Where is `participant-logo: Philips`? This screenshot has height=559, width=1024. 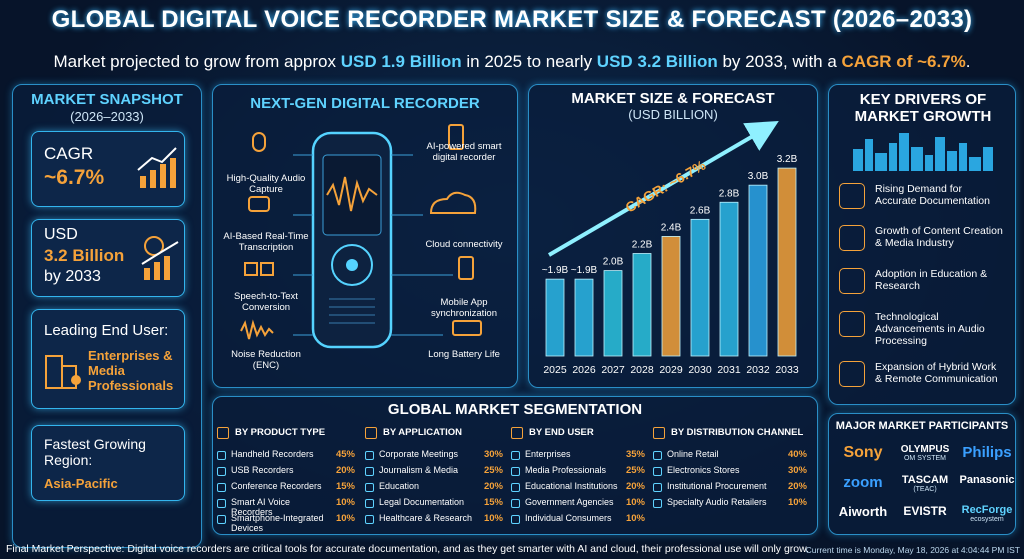 participant-logo: Philips is located at coordinates (987, 452).